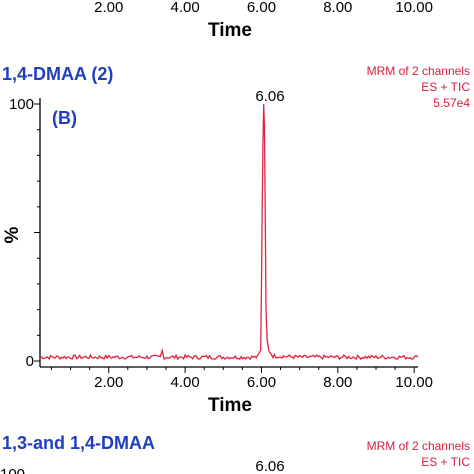 The height and width of the screenshot is (474, 474). I want to click on panel-b-label: (B), so click(64, 118).